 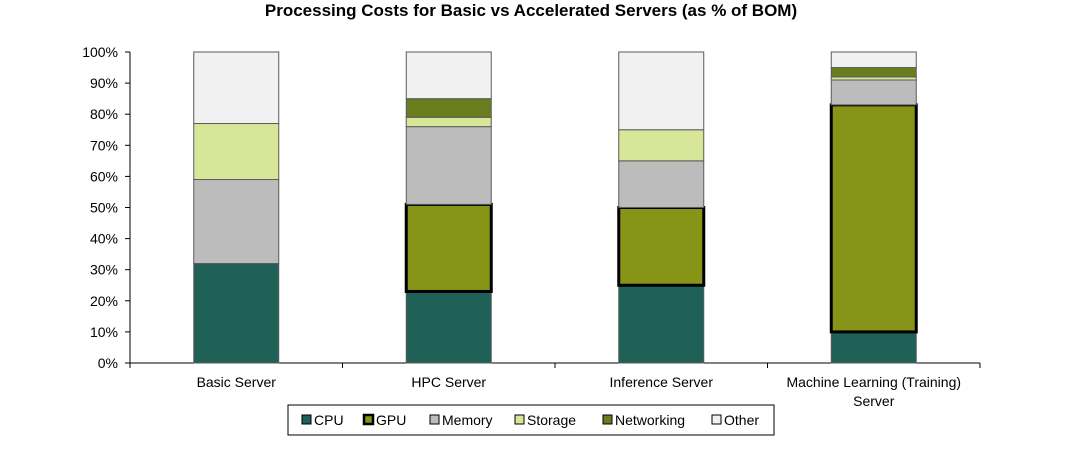 I want to click on legend-swatch-cpu, so click(x=306, y=419).